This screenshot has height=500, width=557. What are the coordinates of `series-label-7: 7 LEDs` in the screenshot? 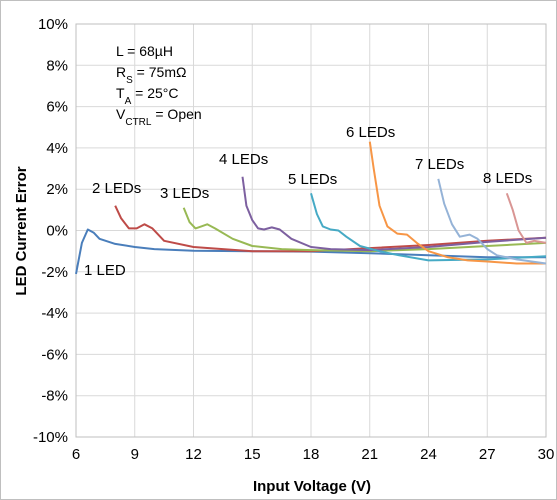 It's located at (439, 164).